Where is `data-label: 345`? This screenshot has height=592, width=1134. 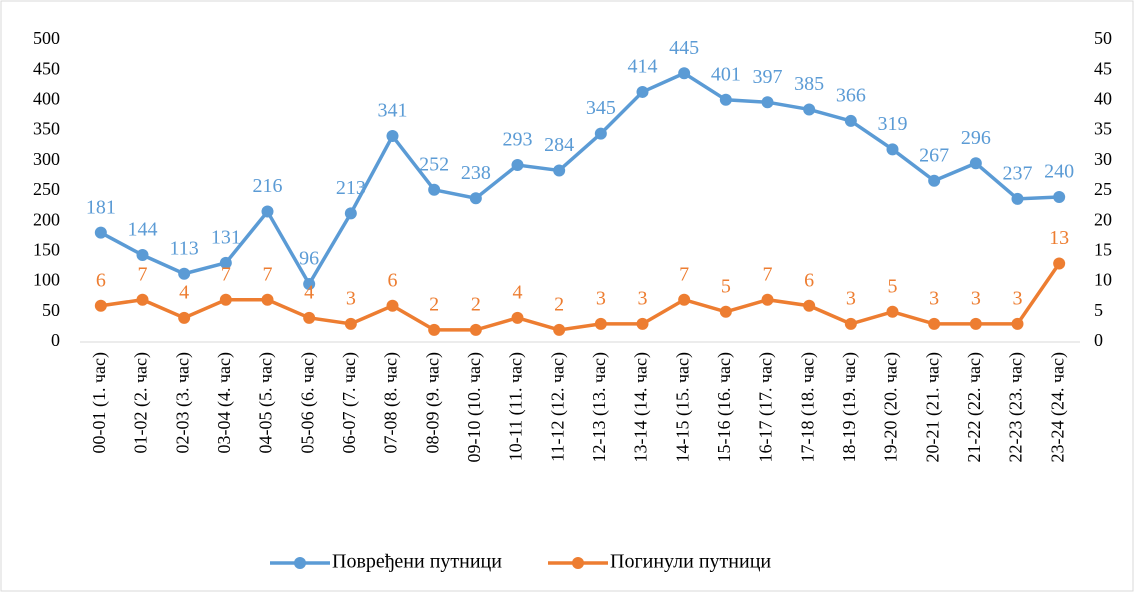
data-label: 345 is located at coordinates (601, 108).